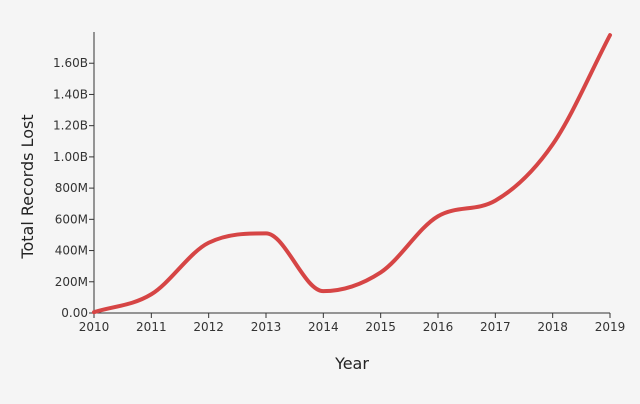 This screenshot has width=640, height=404. Describe the element at coordinates (71, 282) in the screenshot. I see `y-tick-label: 200M` at that location.